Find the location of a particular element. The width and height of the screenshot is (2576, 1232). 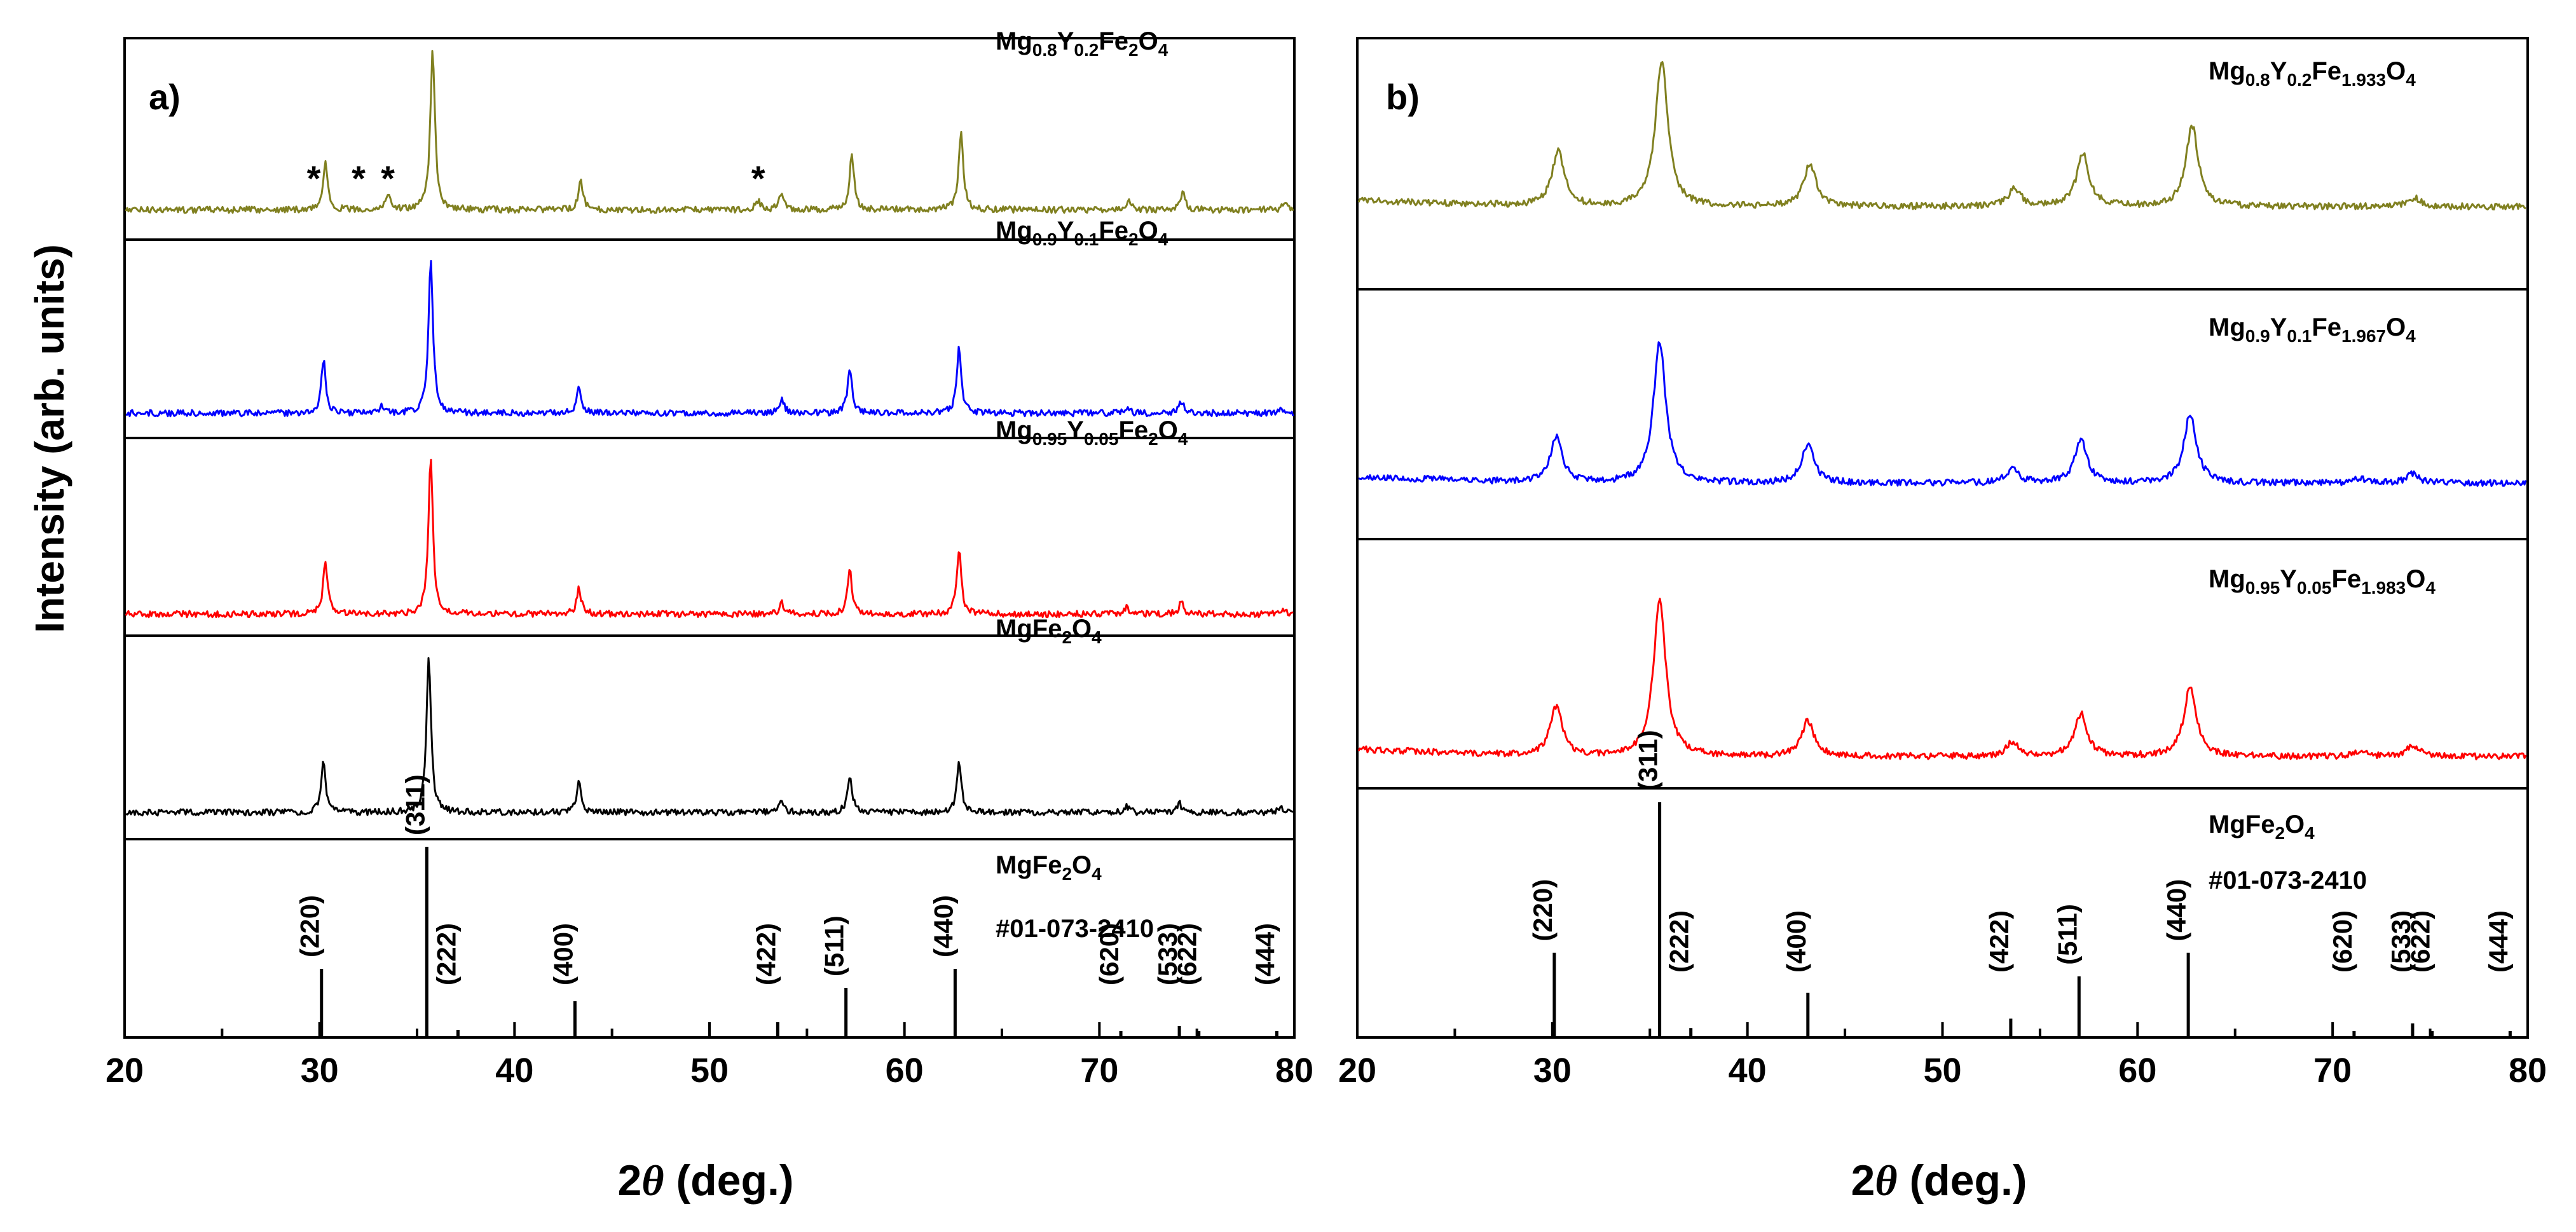

x-tick-labels-a: 20 30 40 50 60 70 80 is located at coordinates (709, 1070).